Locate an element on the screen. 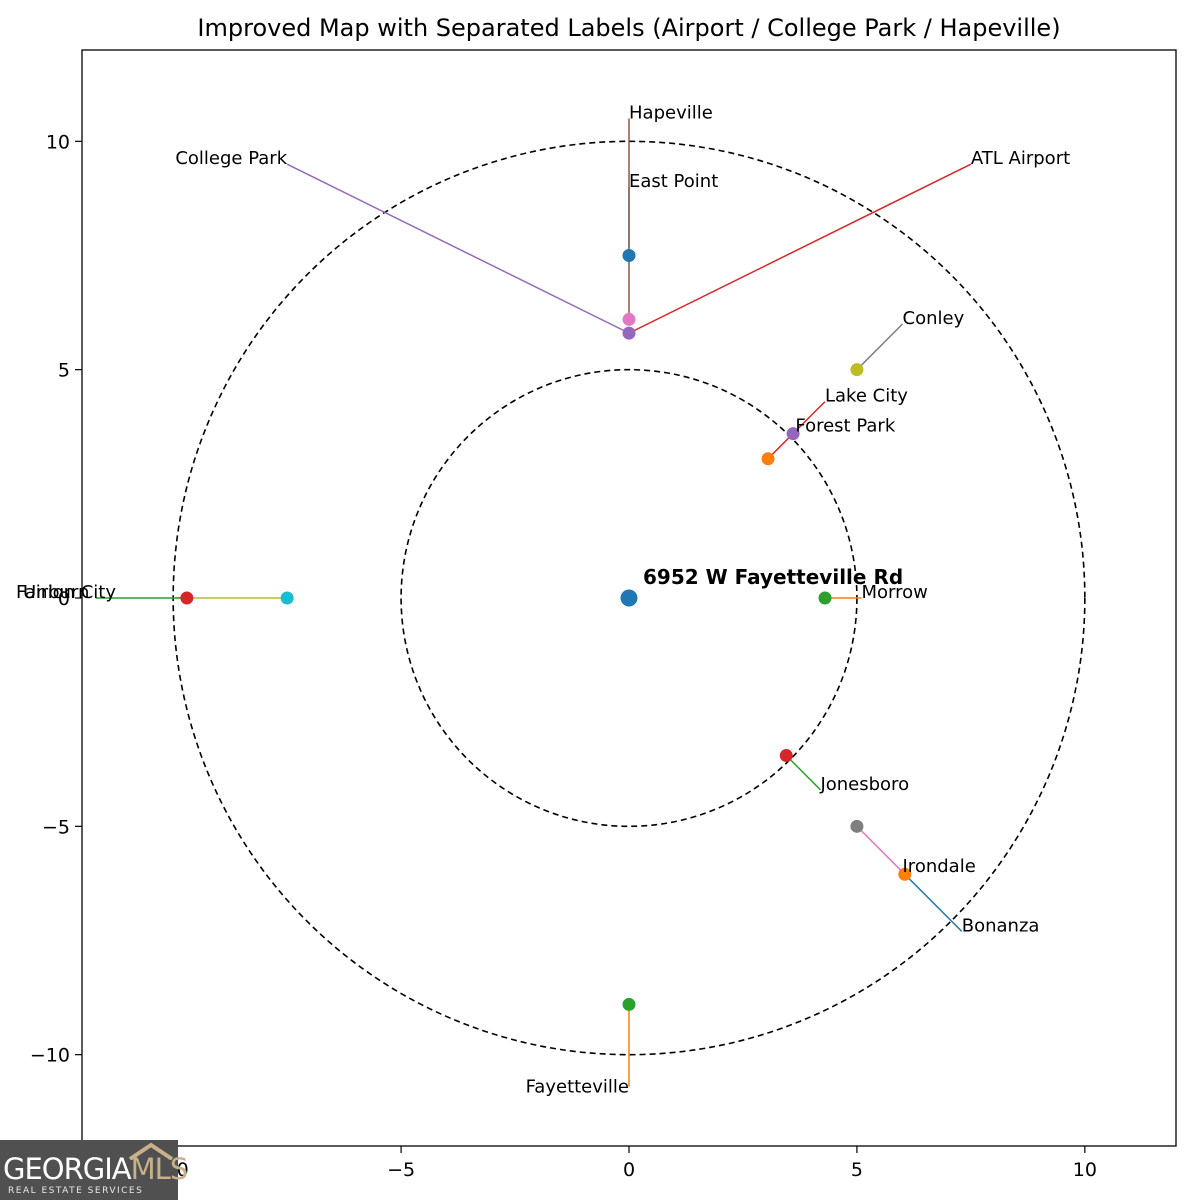  y-tick-label: −5 is located at coordinates (56, 827).